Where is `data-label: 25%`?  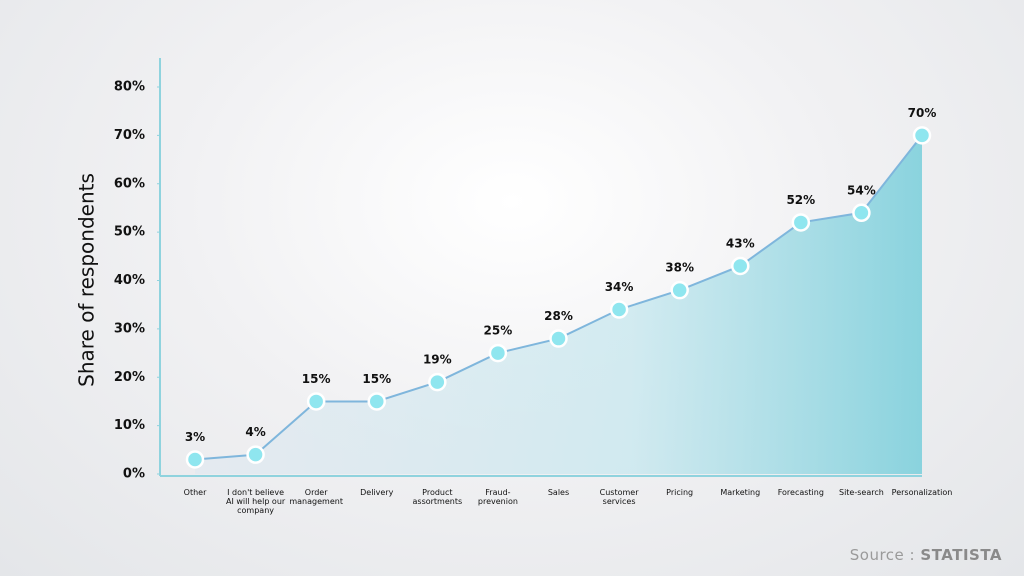
data-label: 25% is located at coordinates (498, 331).